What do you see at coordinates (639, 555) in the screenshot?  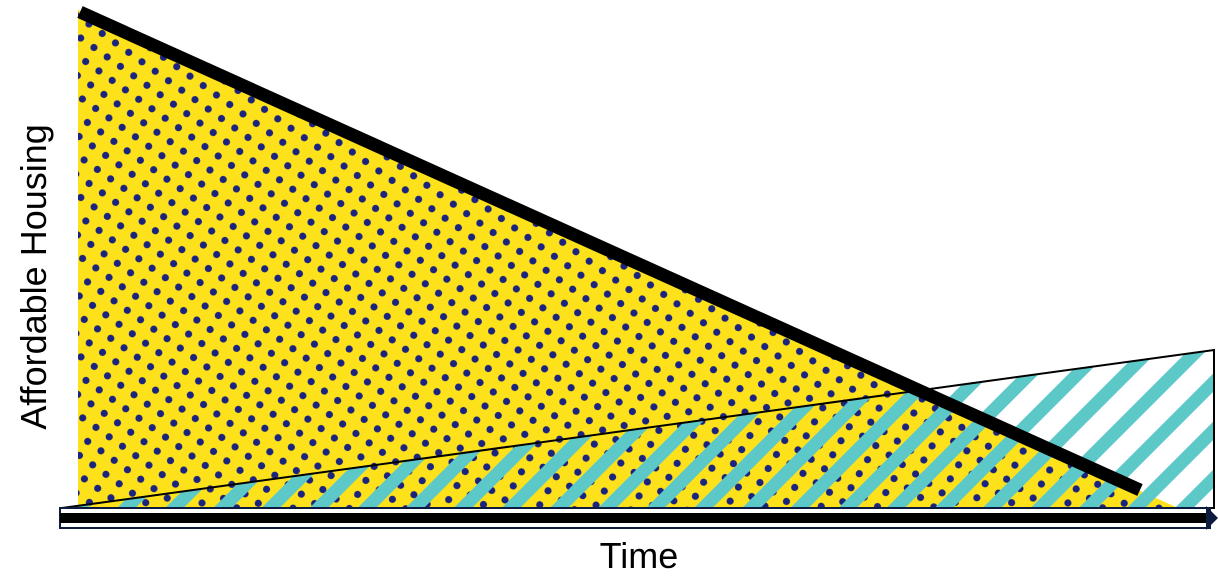 I see `x-axis-label: Time` at bounding box center [639, 555].